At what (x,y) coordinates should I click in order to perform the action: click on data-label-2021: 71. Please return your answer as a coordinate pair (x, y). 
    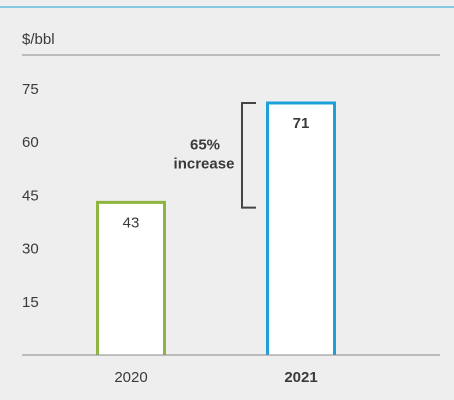
    Looking at the image, I should click on (301, 123).